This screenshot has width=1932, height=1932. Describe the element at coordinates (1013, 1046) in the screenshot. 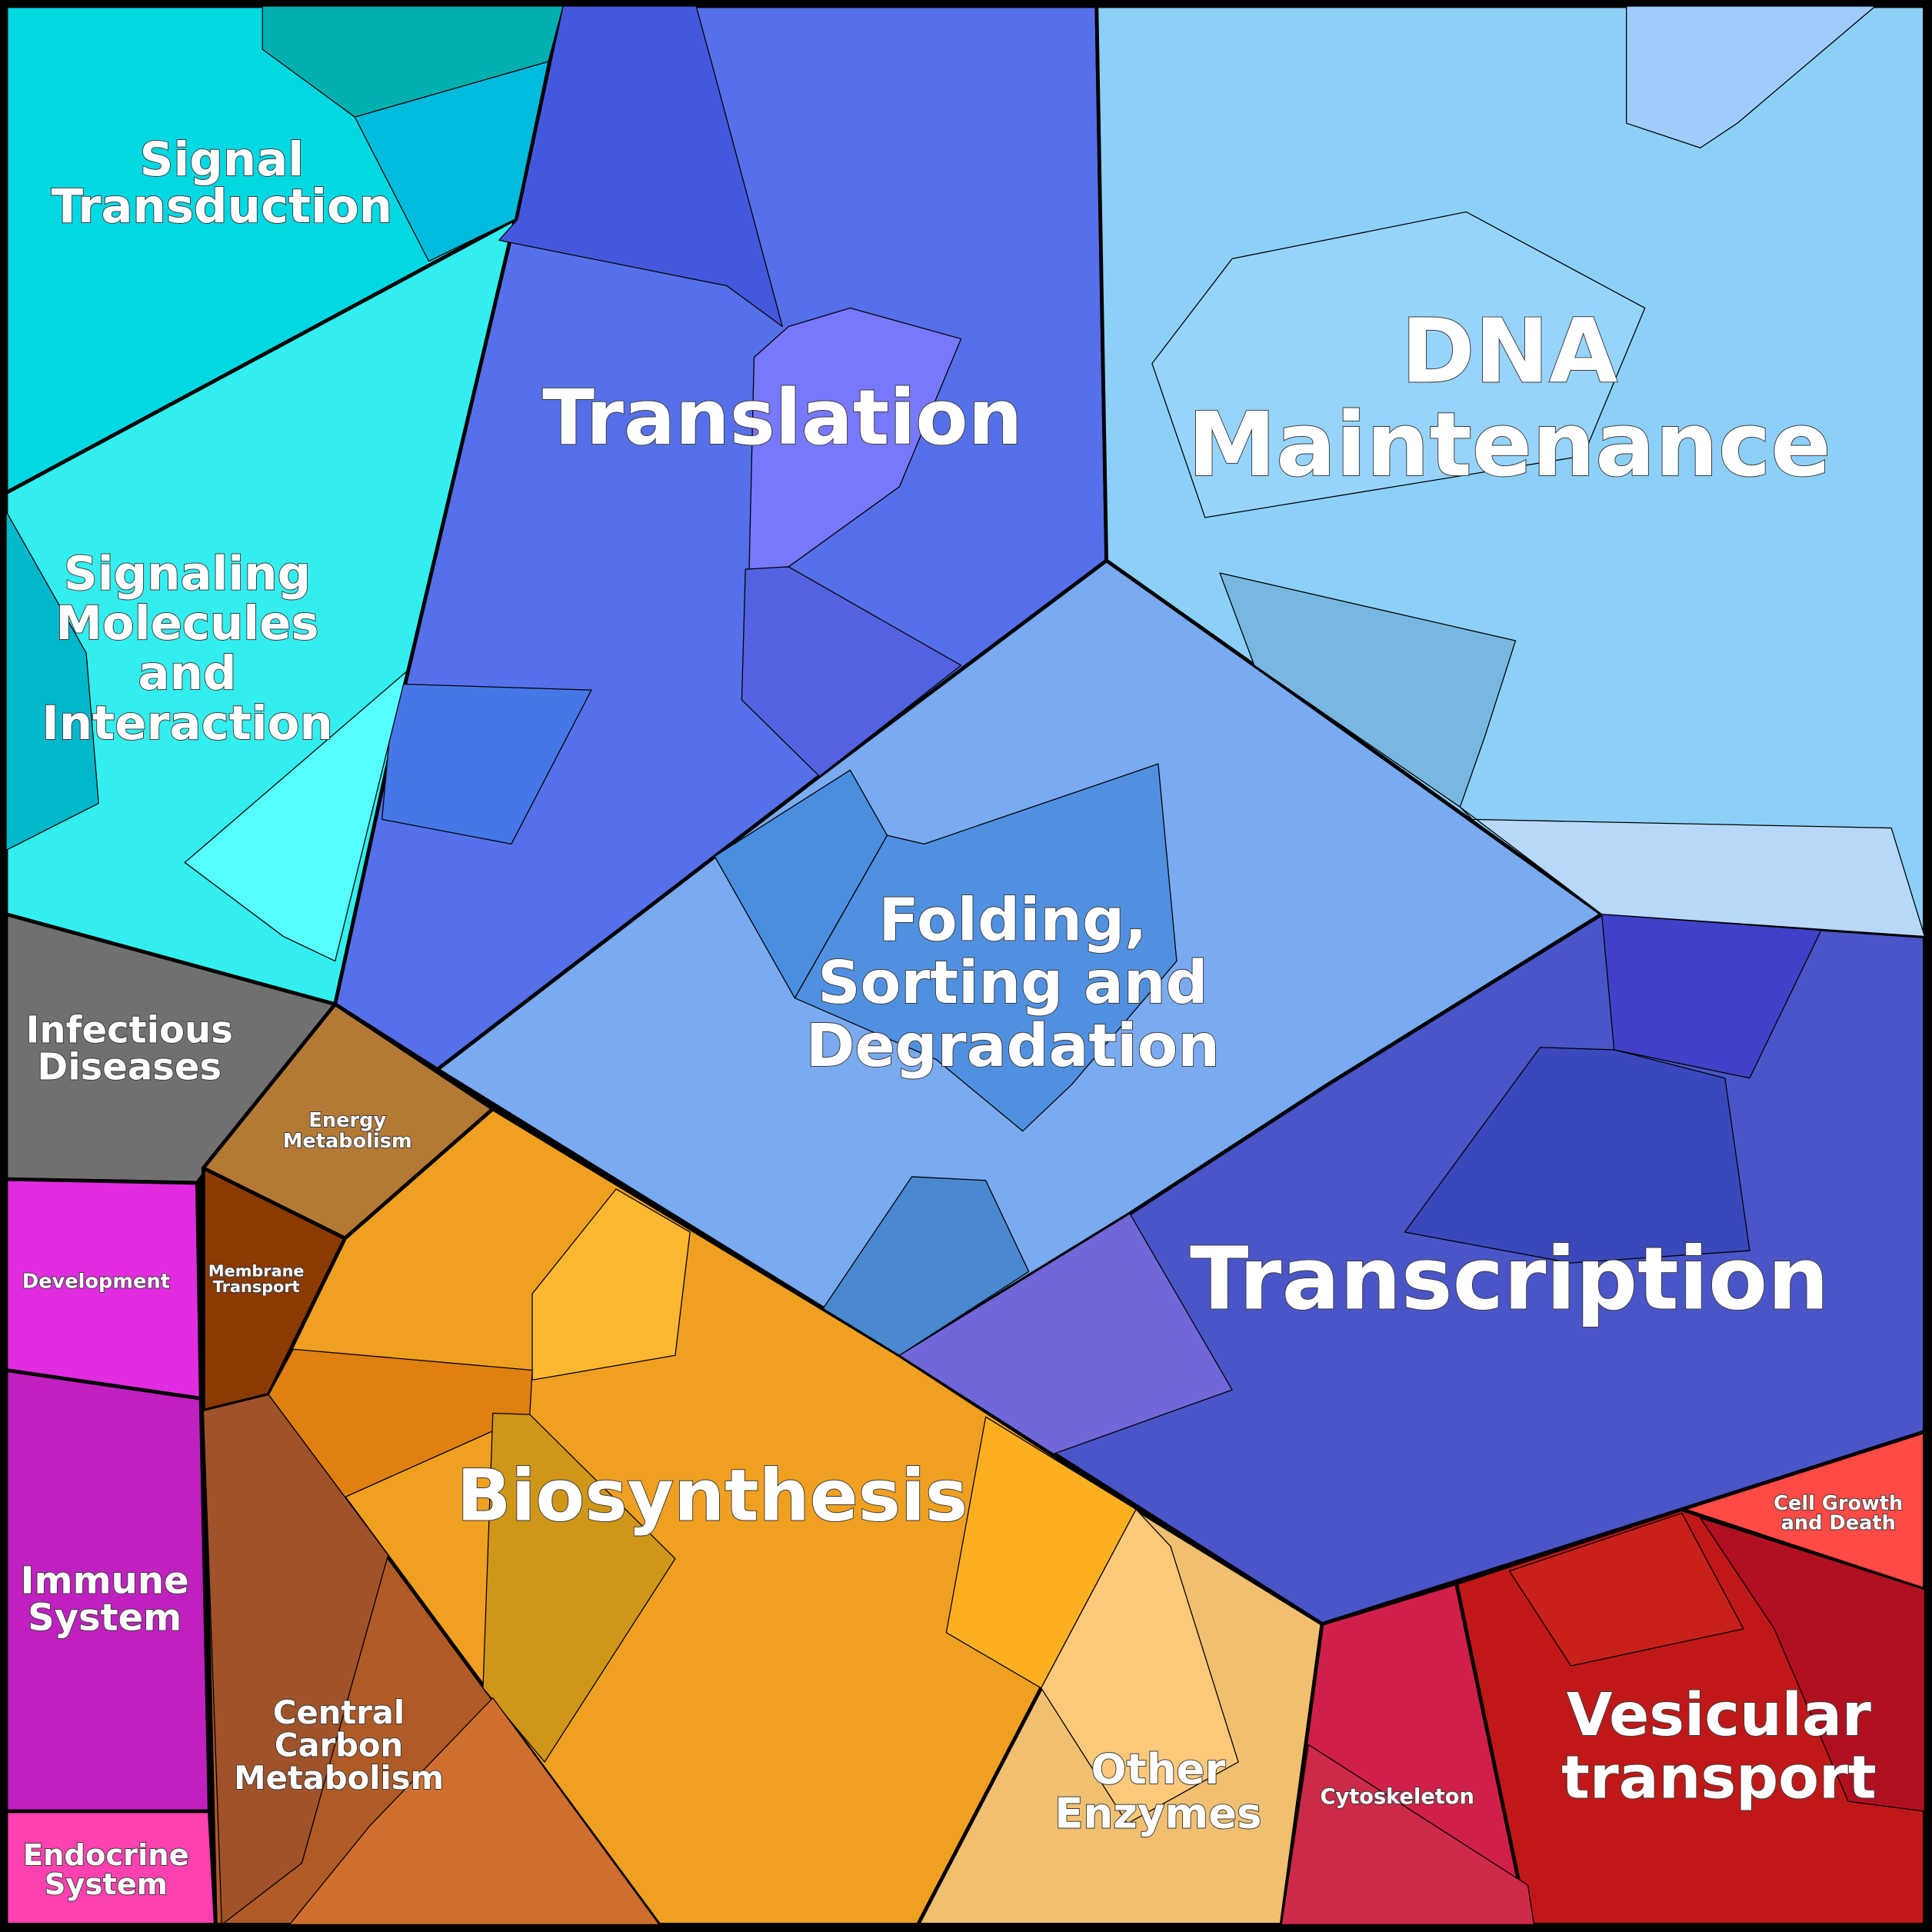

I see `region-label: Degradation` at that location.